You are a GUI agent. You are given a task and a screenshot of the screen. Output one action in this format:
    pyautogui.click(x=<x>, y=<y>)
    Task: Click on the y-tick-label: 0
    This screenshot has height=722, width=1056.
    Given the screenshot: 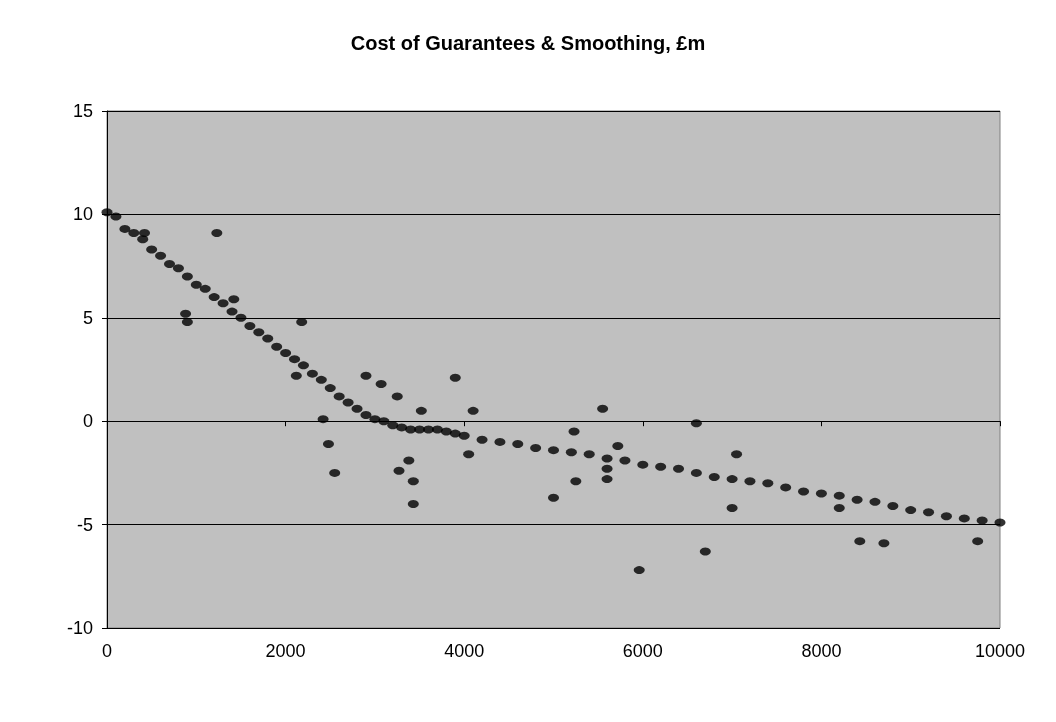 What is the action you would take?
    pyautogui.click(x=87, y=421)
    